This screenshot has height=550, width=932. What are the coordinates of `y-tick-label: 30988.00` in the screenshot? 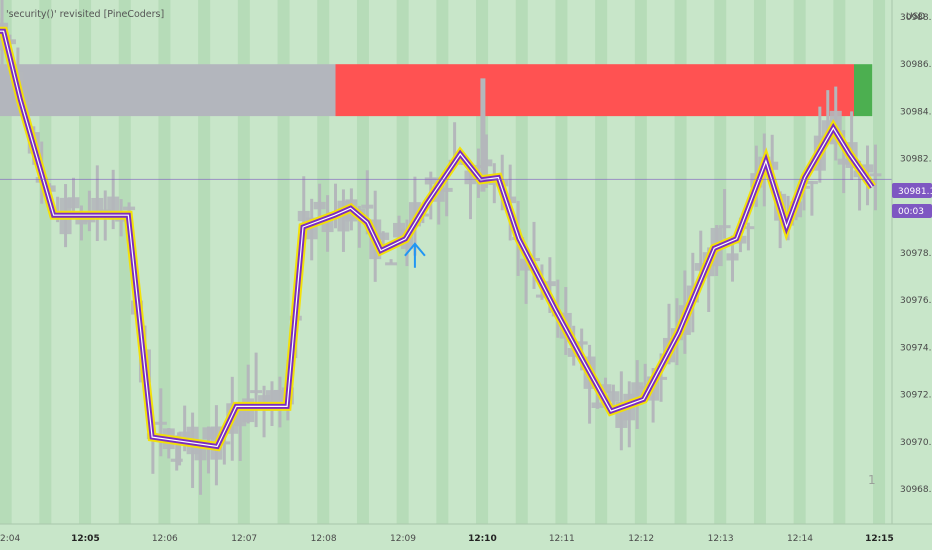 It's located at (916, 18).